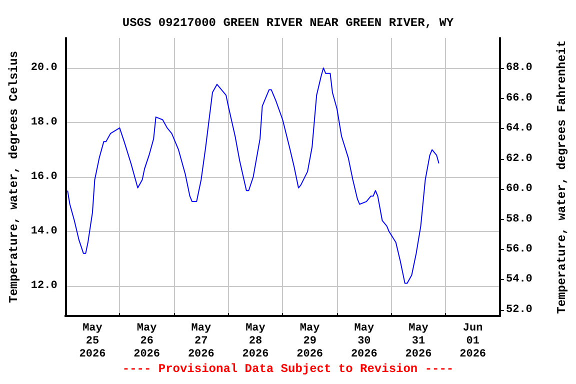 Image resolution: width=576 pixels, height=384 pixels. Describe the element at coordinates (562, 177) in the screenshot. I see `y2-axis-title: Temperature, water, degrees Fahrenheit` at that location.